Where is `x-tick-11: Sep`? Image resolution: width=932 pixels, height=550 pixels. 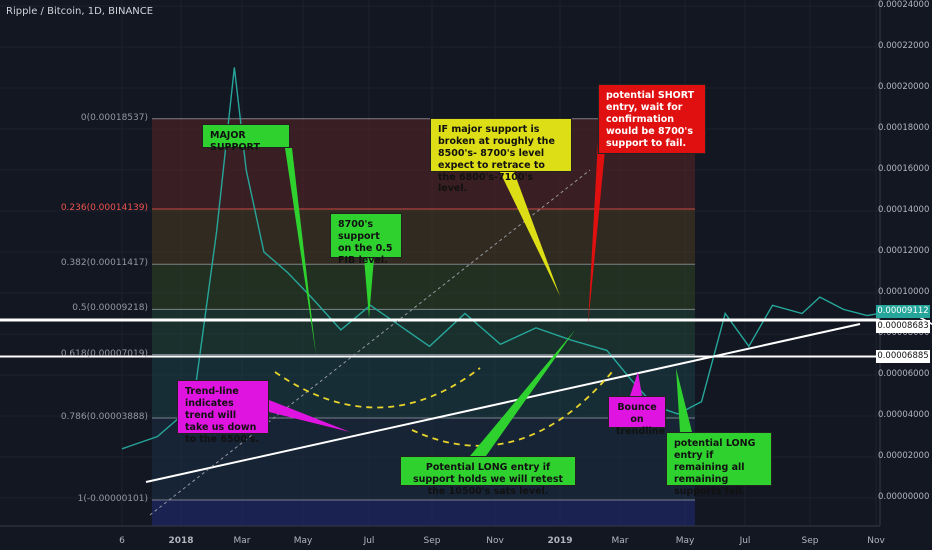
x-tick-11: Sep is located at coordinates (810, 541).